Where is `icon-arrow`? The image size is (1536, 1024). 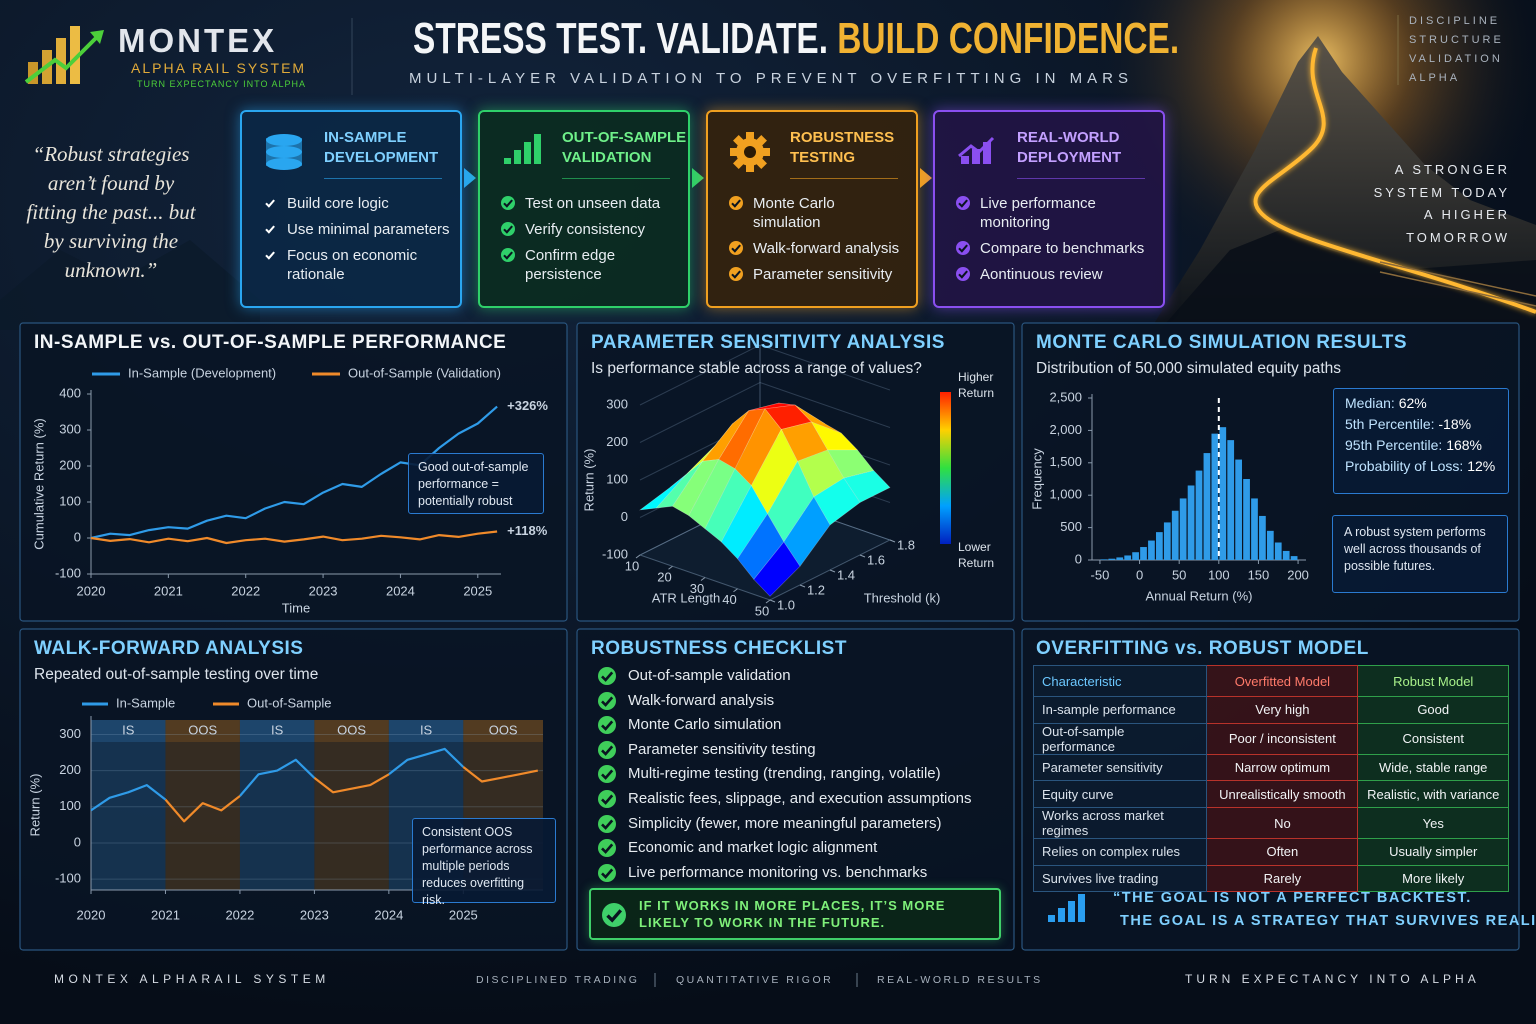 icon-arrow is located at coordinates (976, 147).